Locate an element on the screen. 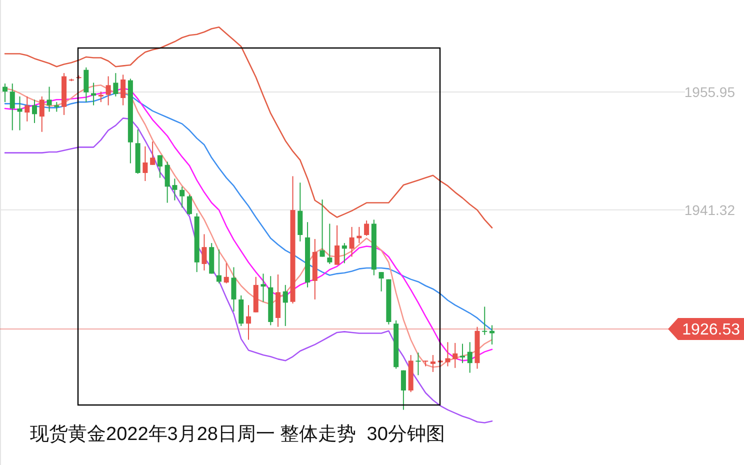  ref-line-label: 1926.53 is located at coordinates (711, 330).